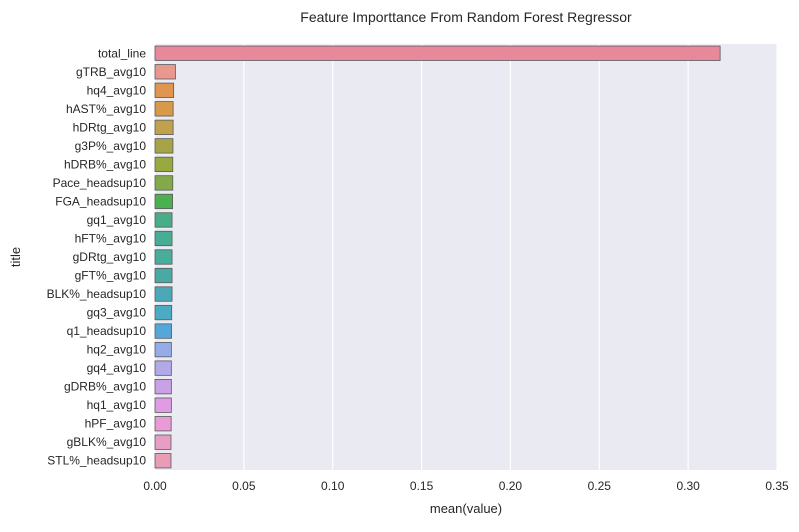 Image resolution: width=799 pixels, height=532 pixels. What do you see at coordinates (163, 201) in the screenshot?
I see `bar-fga-headsup10` at bounding box center [163, 201].